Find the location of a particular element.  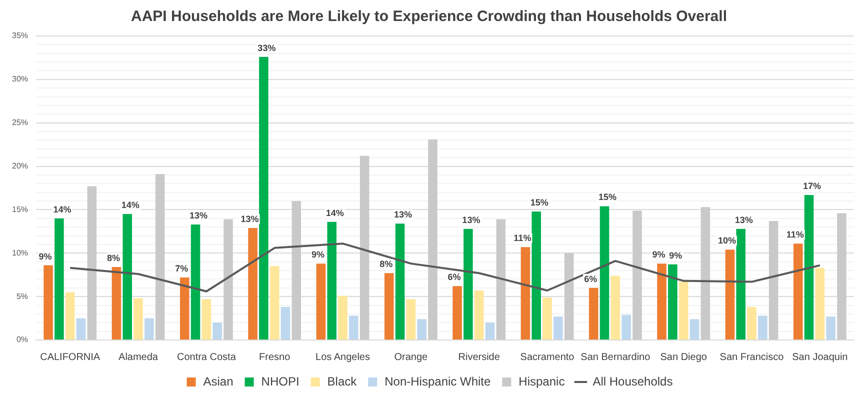

x-tick-label: San Diego is located at coordinates (684, 357).